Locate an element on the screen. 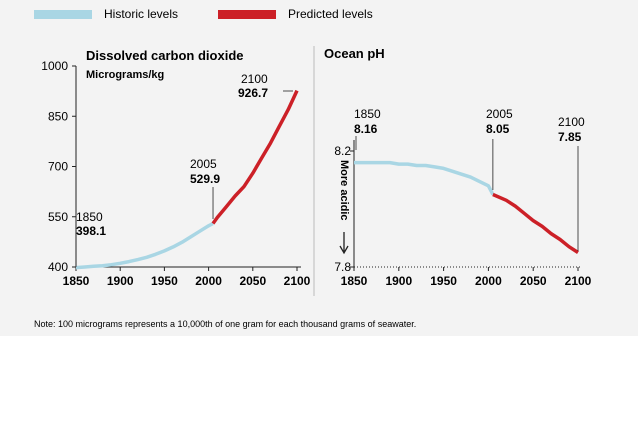 The image size is (638, 430). co2-annotation-1850-value: 398.1 is located at coordinates (91, 231).